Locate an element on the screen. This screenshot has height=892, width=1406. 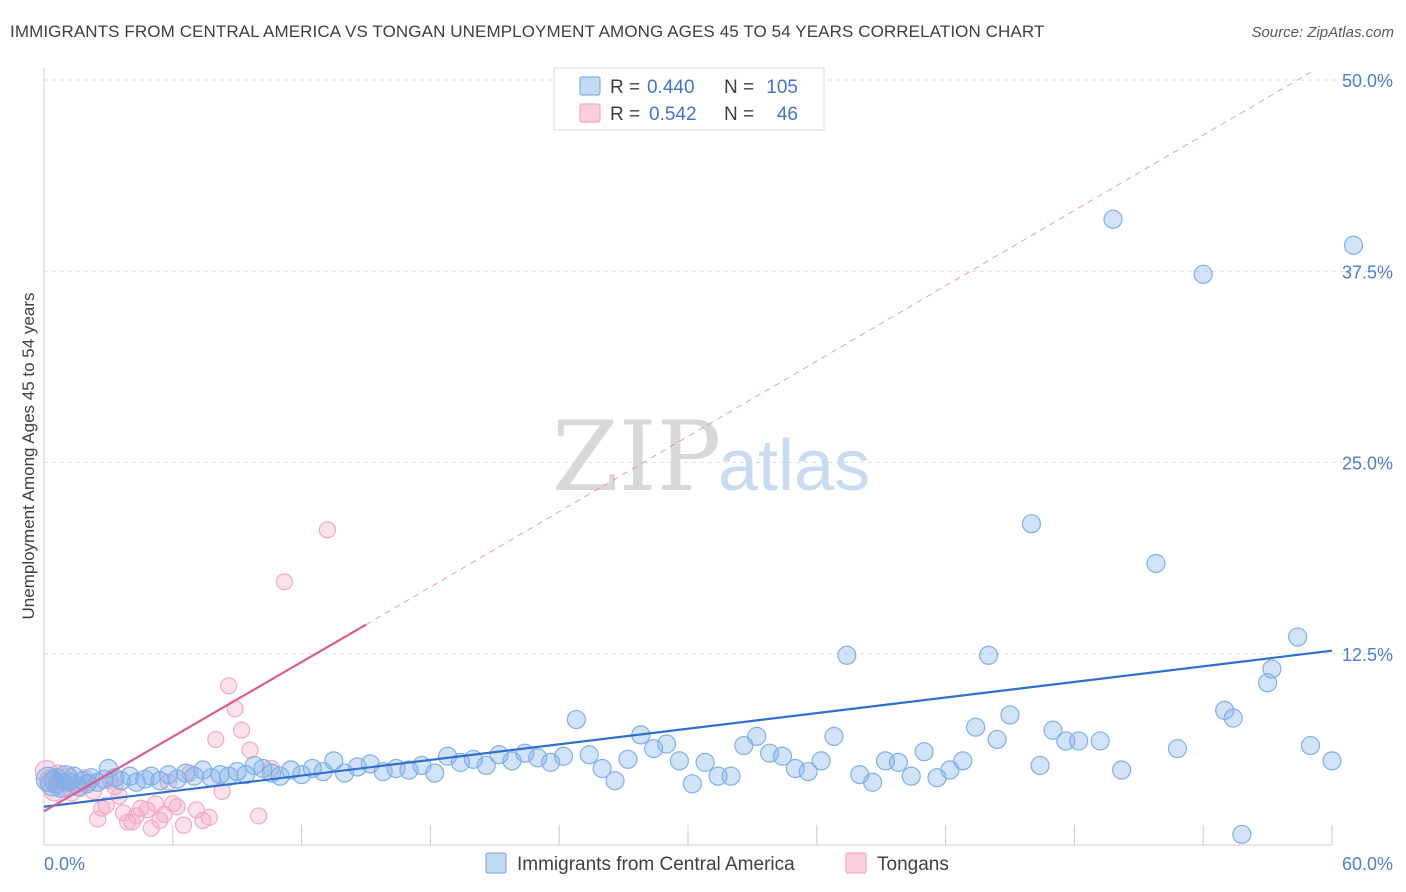
watermark-atlas: atlas is located at coordinates (794, 466).